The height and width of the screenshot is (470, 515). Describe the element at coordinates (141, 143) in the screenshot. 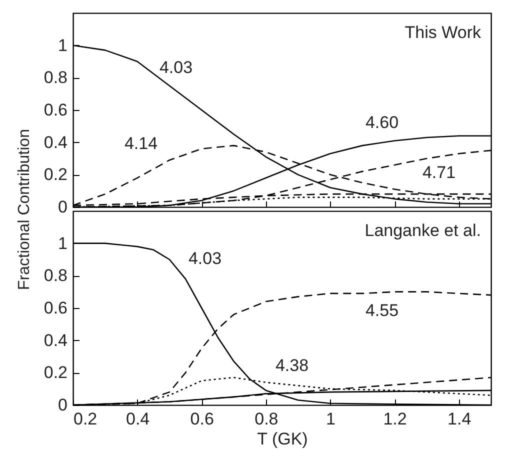

I see `series-label: 4.14` at that location.